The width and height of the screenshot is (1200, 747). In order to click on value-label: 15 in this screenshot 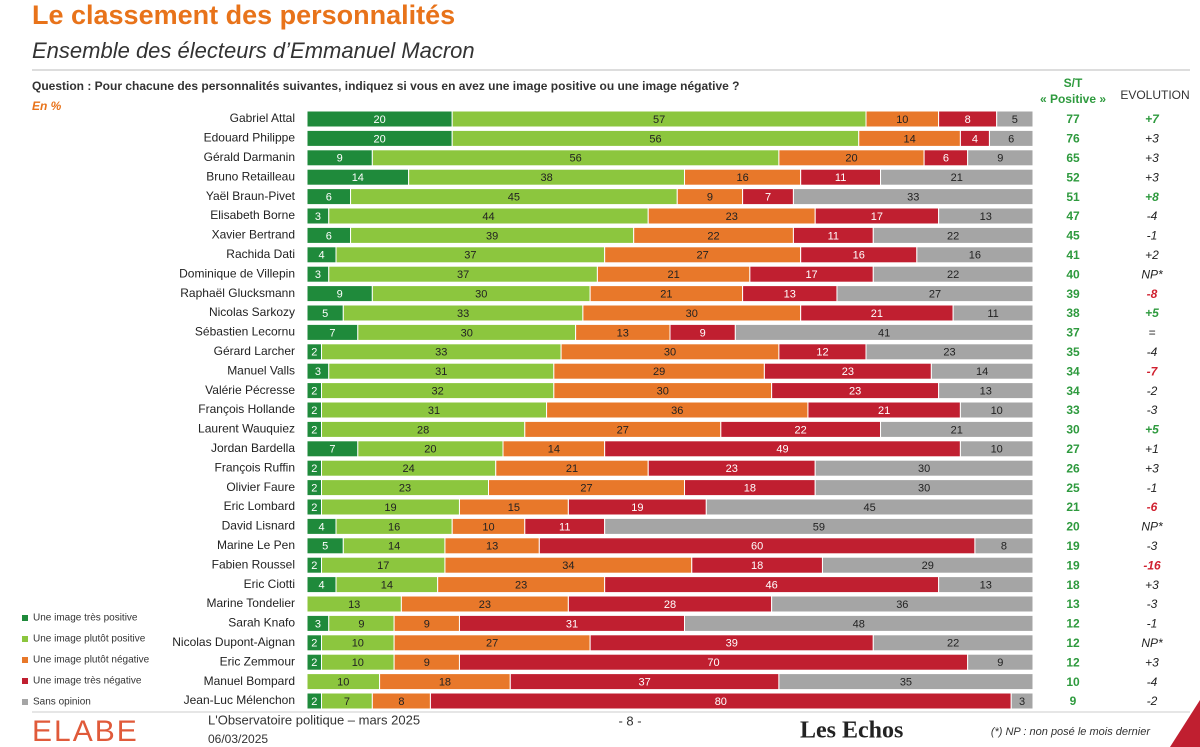, I will do `click(514, 508)`.